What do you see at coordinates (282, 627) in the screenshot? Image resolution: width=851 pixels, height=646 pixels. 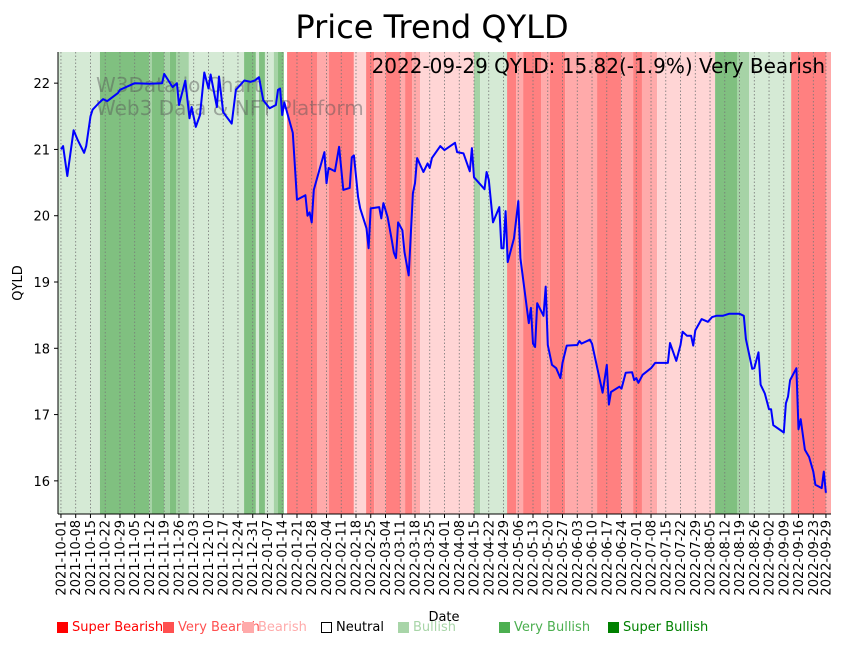 I see `legend-label: Bearish` at bounding box center [282, 627].